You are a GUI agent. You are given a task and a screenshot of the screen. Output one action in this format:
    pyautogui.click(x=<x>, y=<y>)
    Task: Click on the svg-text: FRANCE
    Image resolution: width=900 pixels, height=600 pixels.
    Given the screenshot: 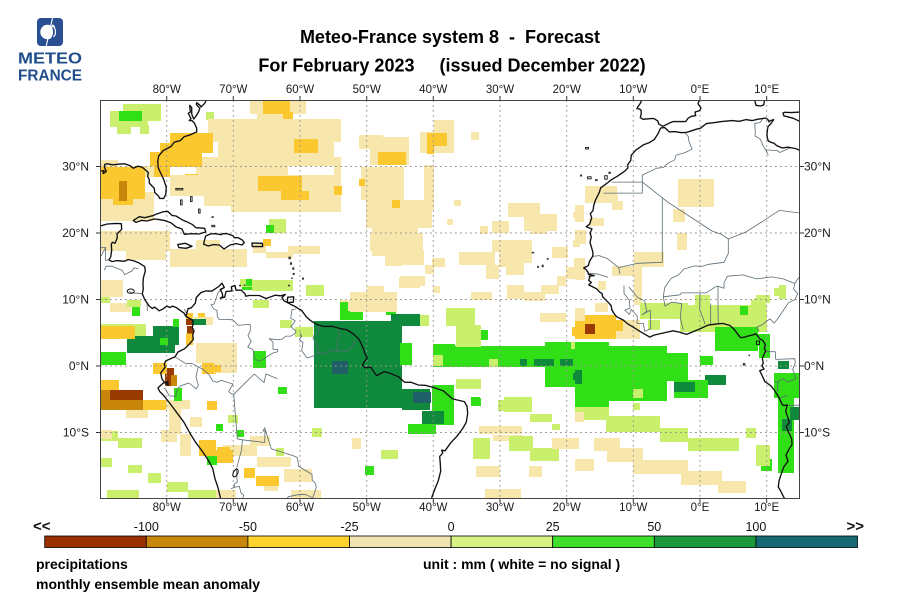 What is the action you would take?
    pyautogui.click(x=50, y=76)
    